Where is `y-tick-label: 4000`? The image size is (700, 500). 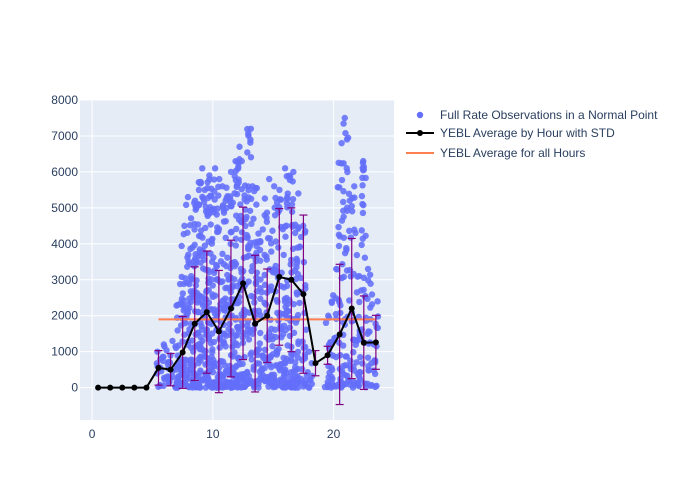
y-tick-label: 4000 is located at coordinates (64, 244).